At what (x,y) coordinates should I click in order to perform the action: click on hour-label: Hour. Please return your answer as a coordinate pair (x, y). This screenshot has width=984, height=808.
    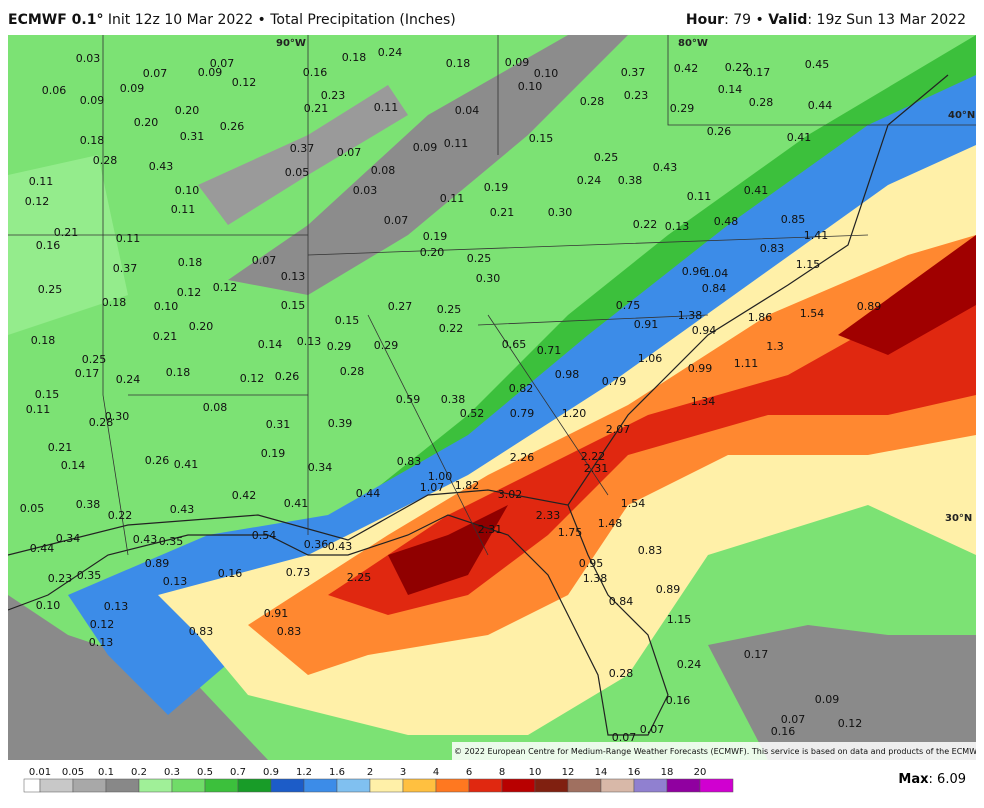
    Looking at the image, I should click on (705, 20).